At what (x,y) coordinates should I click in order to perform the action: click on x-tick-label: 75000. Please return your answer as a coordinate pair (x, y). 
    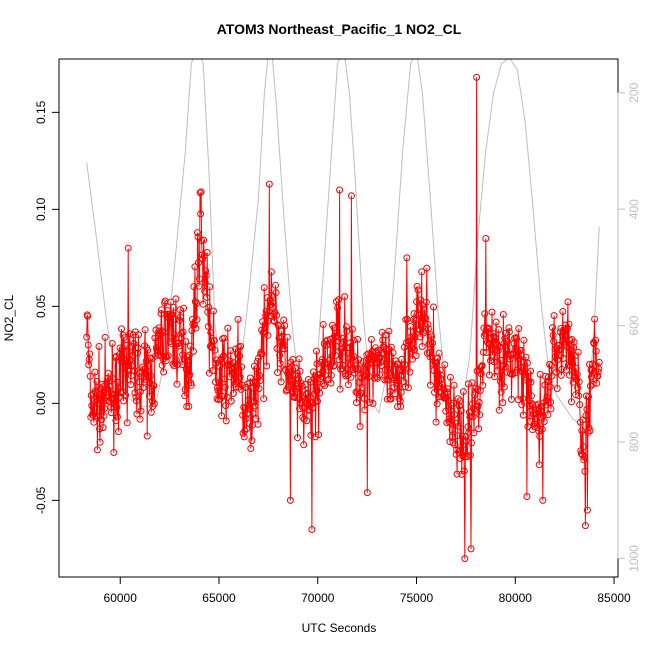
    Looking at the image, I should click on (417, 598).